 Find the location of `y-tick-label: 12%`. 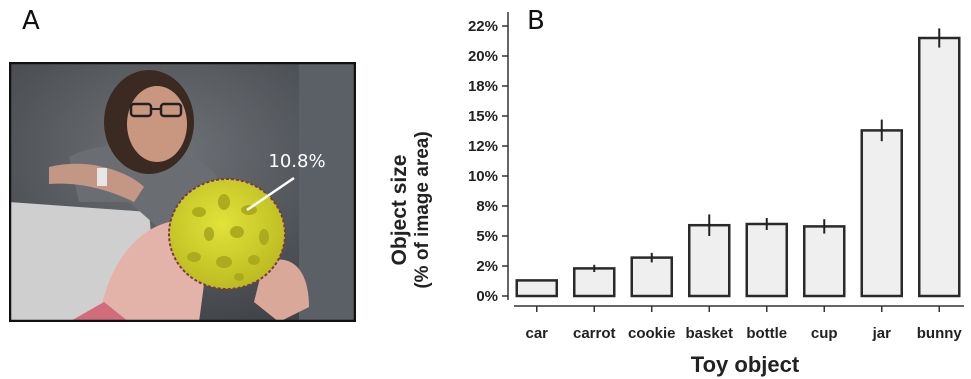

y-tick-label: 12% is located at coordinates (483, 146).